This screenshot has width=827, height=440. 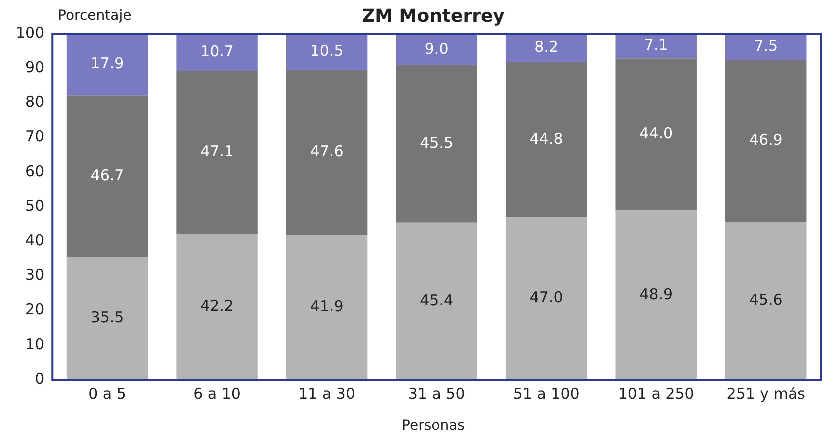 I want to click on x-tick-label: 51 a 100, so click(x=546, y=393).